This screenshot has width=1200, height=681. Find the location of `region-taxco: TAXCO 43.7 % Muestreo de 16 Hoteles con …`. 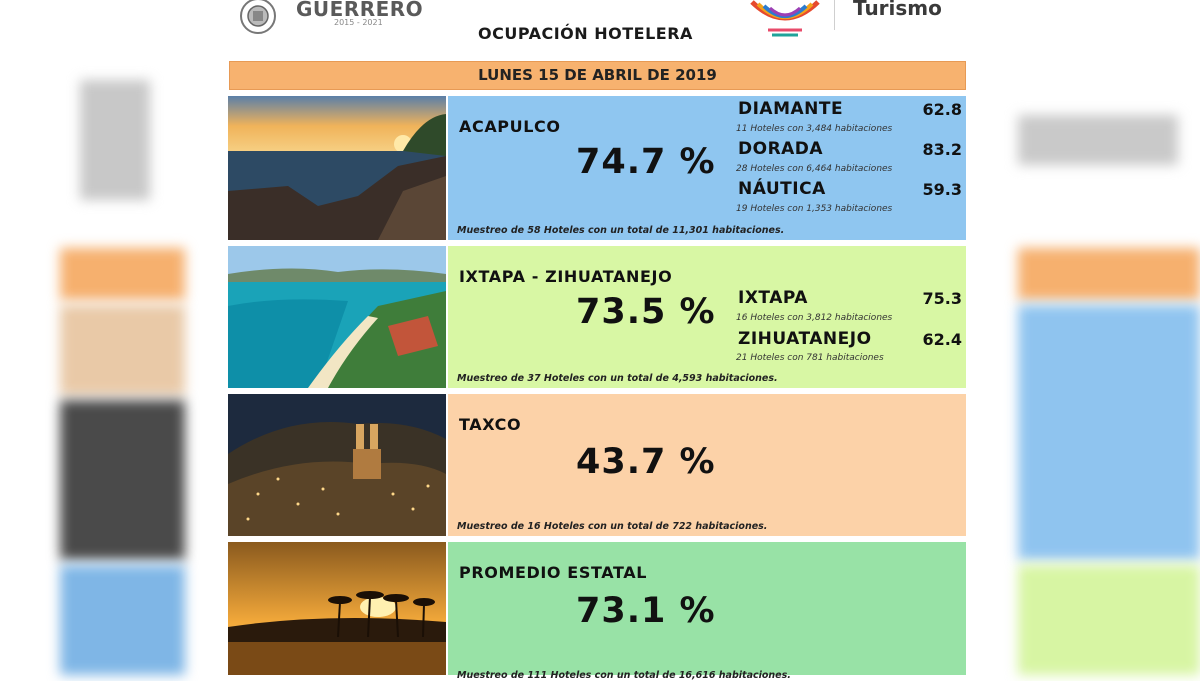

region-taxco: TAXCO 43.7 % Muestreo de 16 Hoteles con … is located at coordinates (597, 465).